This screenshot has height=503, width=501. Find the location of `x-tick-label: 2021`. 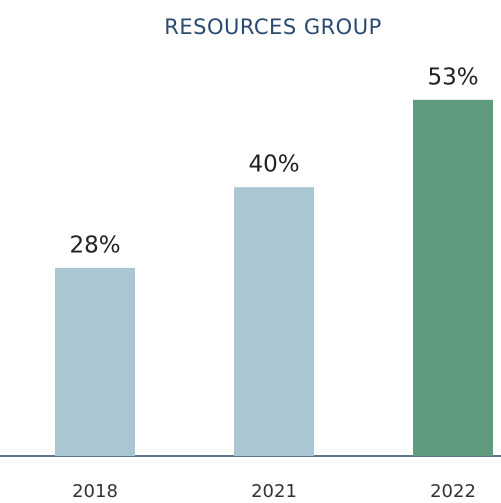

x-tick-label: 2021 is located at coordinates (274, 491).